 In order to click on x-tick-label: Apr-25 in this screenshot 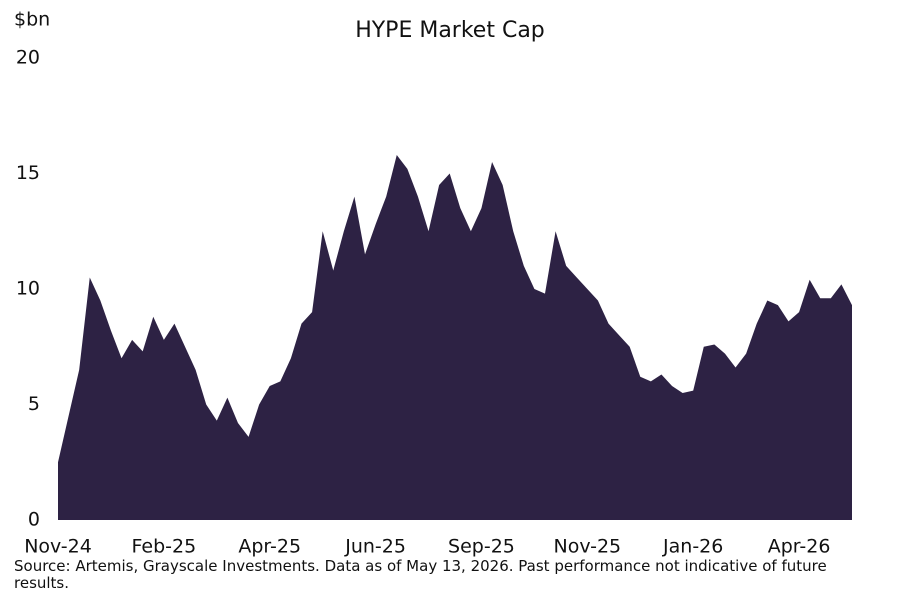, I will do `click(269, 547)`.